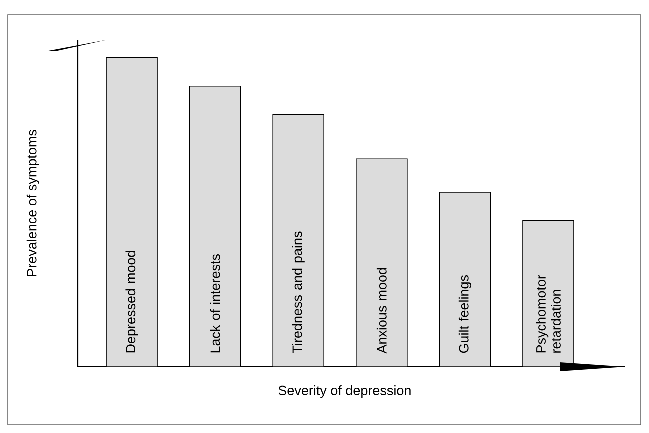  I want to click on x-tick-label: Psychomotor retardation, so click(548, 314).